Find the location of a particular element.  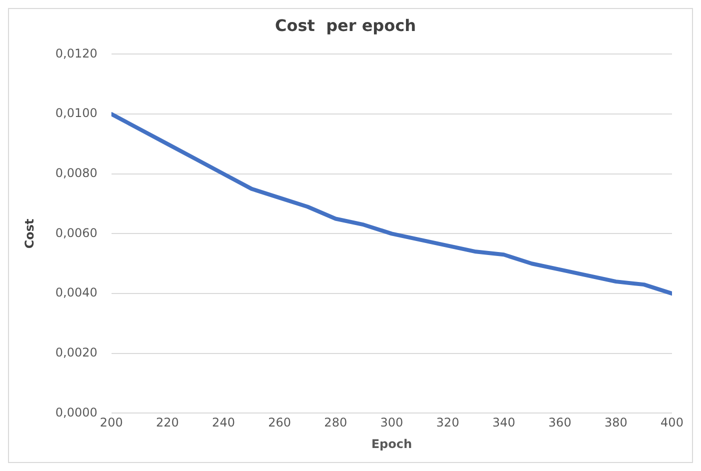

y-tick-label: 0,0120 is located at coordinates (76, 53).